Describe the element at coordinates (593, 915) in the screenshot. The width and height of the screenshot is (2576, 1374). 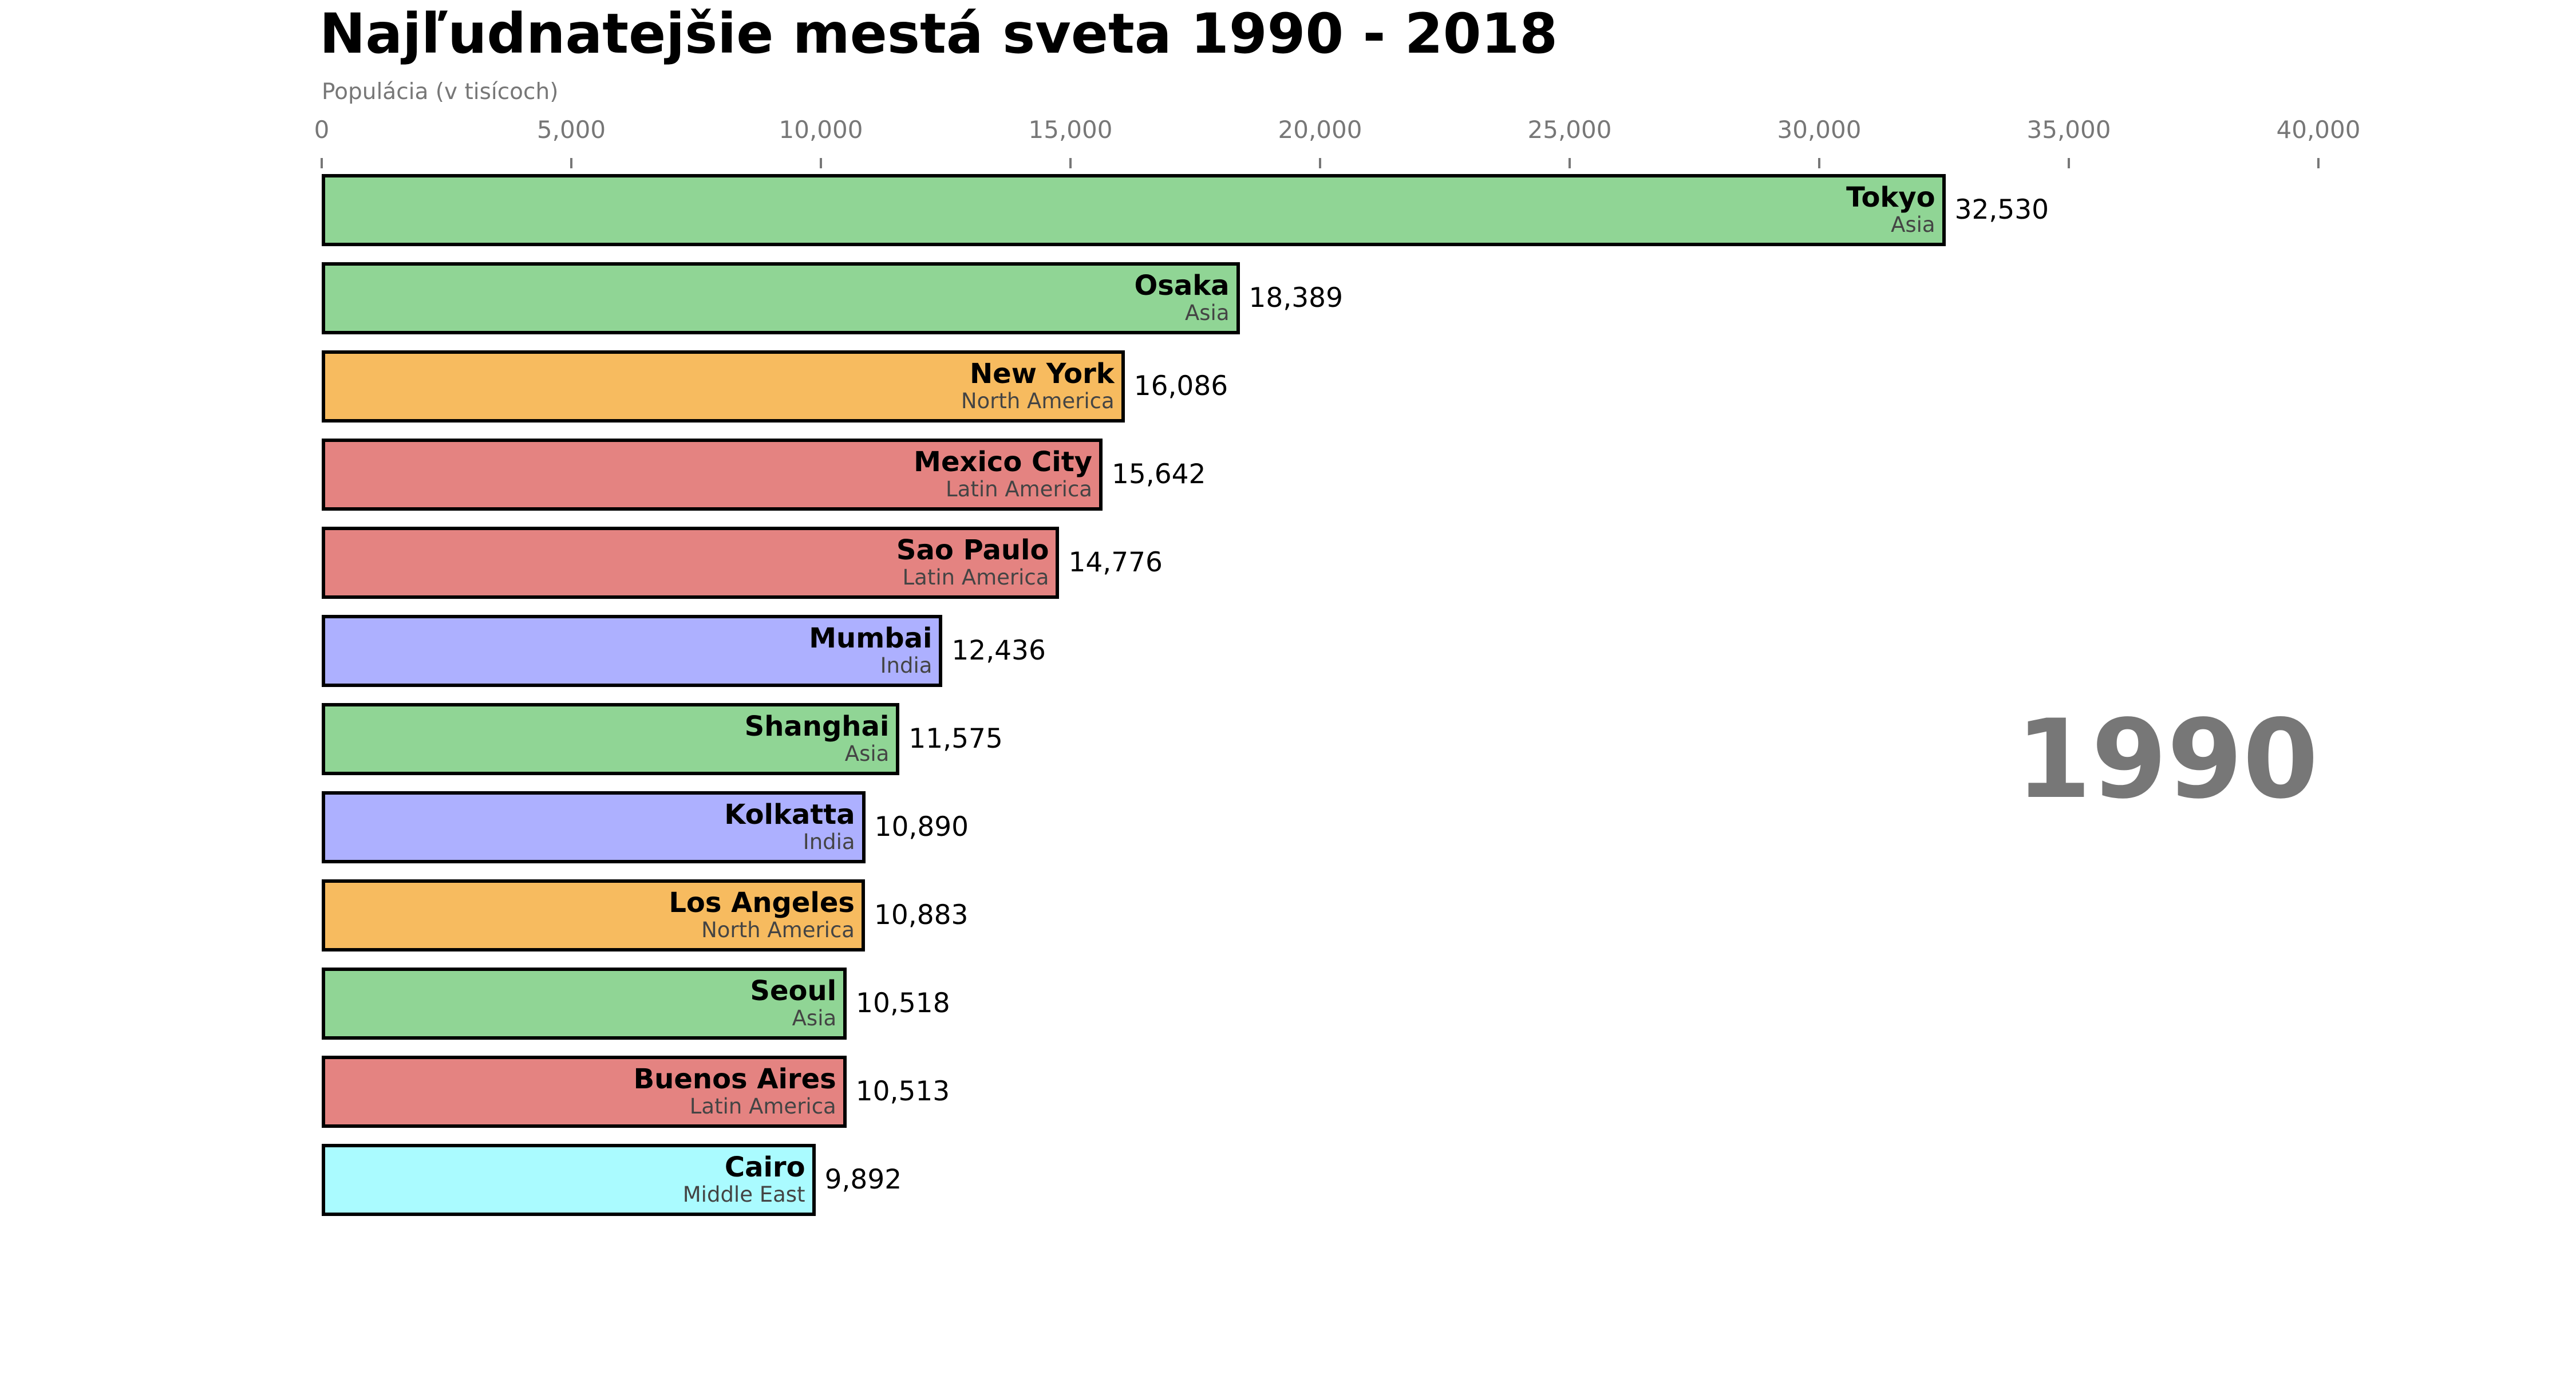
I see `bar-los-angeles: Los Angeles North America` at that location.